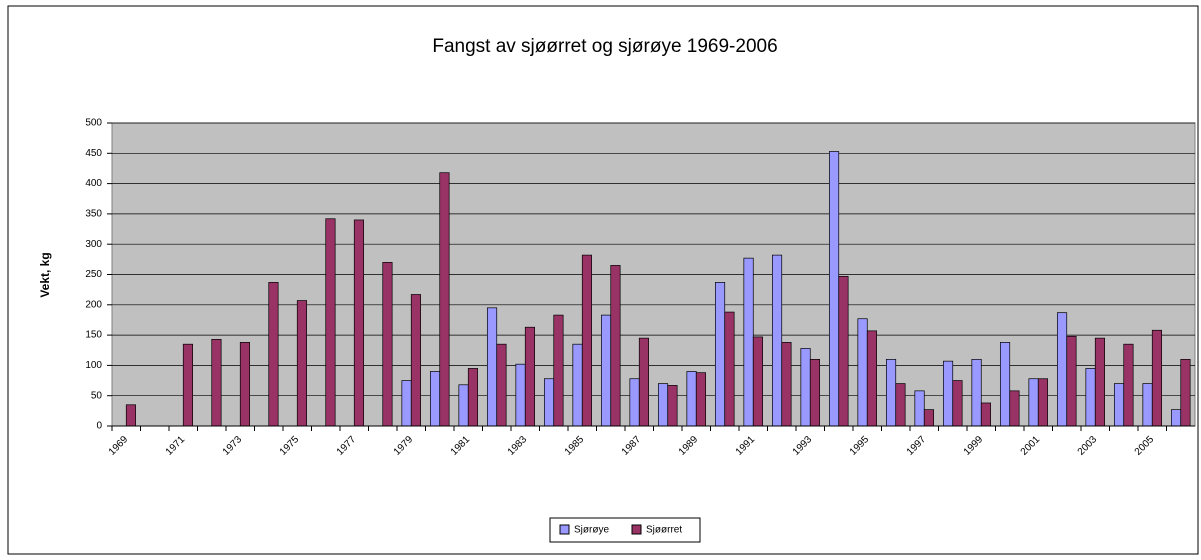  I want to click on legend-box, so click(625, 530).